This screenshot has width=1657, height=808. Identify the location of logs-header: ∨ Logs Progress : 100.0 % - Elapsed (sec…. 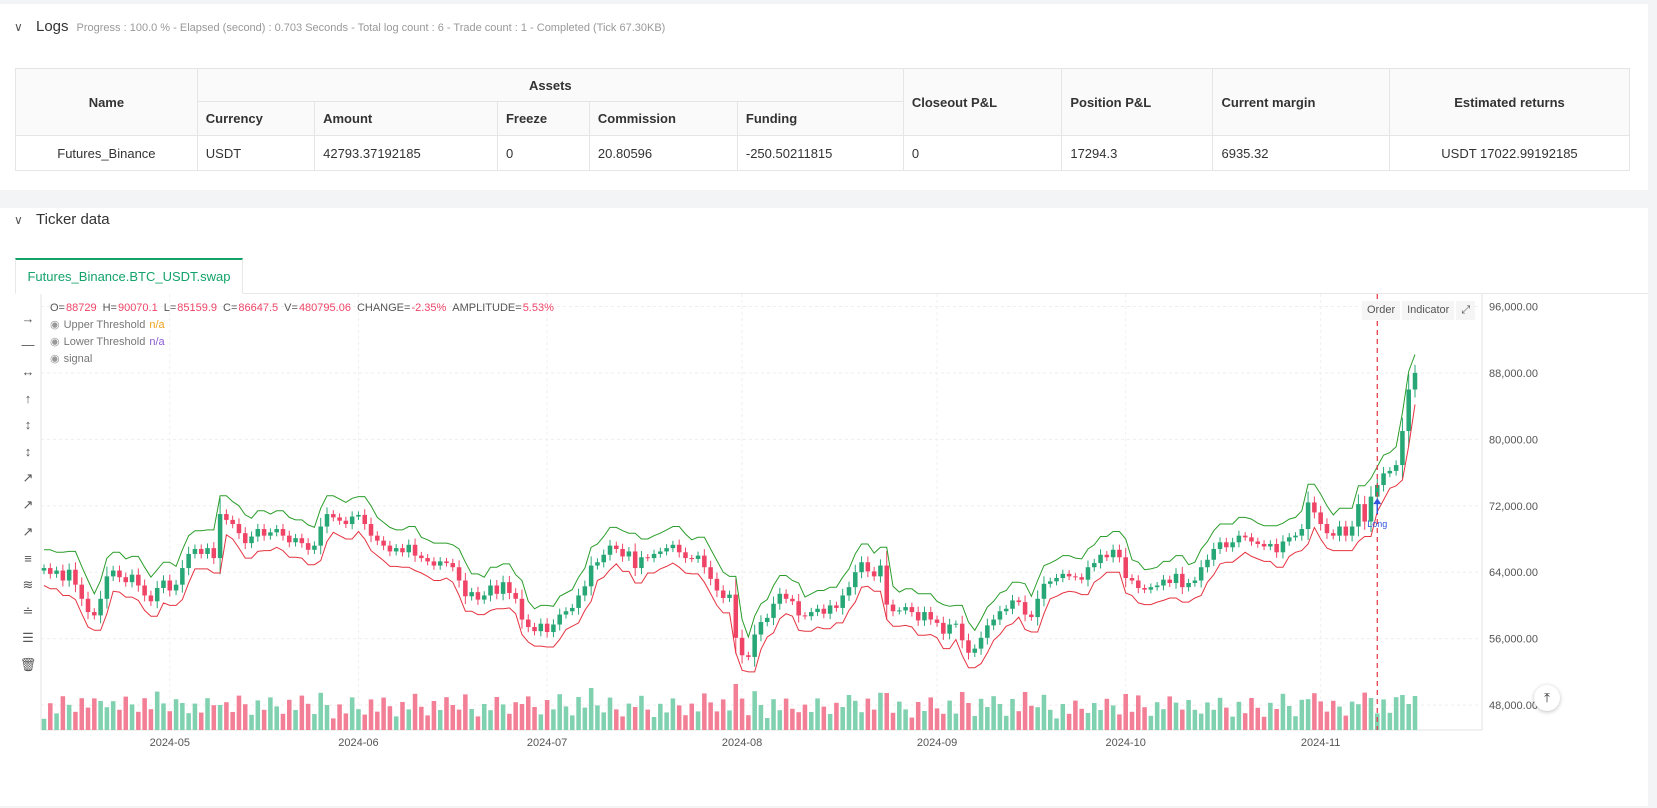
(339, 26).